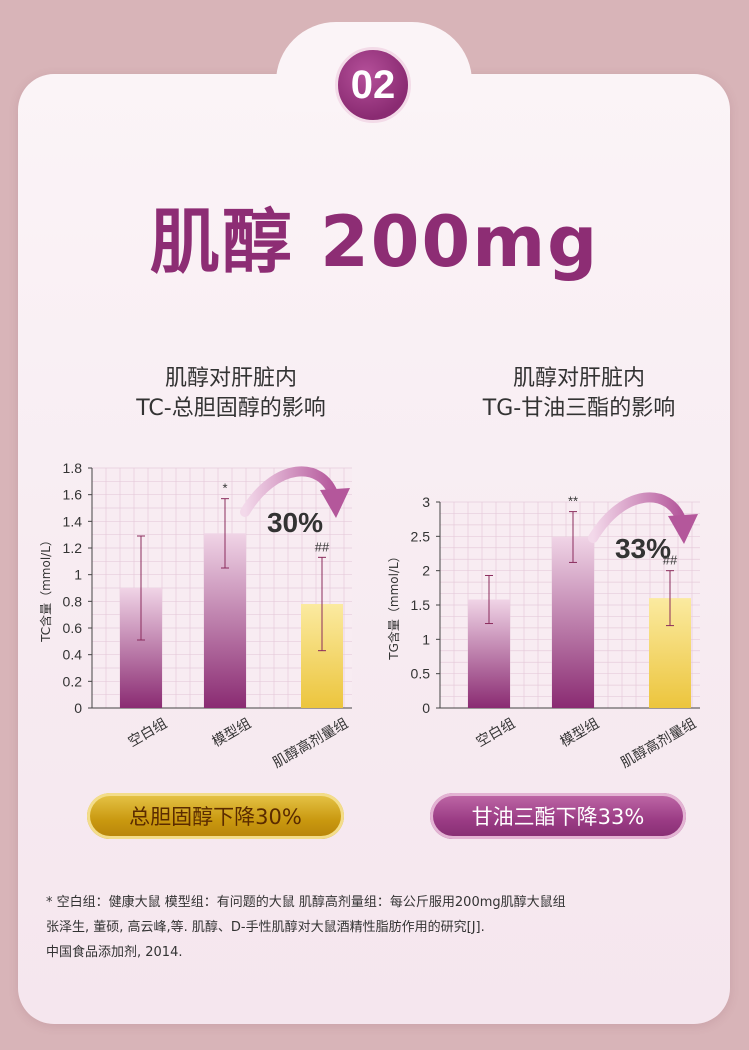  What do you see at coordinates (573, 501) in the screenshot?
I see `significance-mark: **` at bounding box center [573, 501].